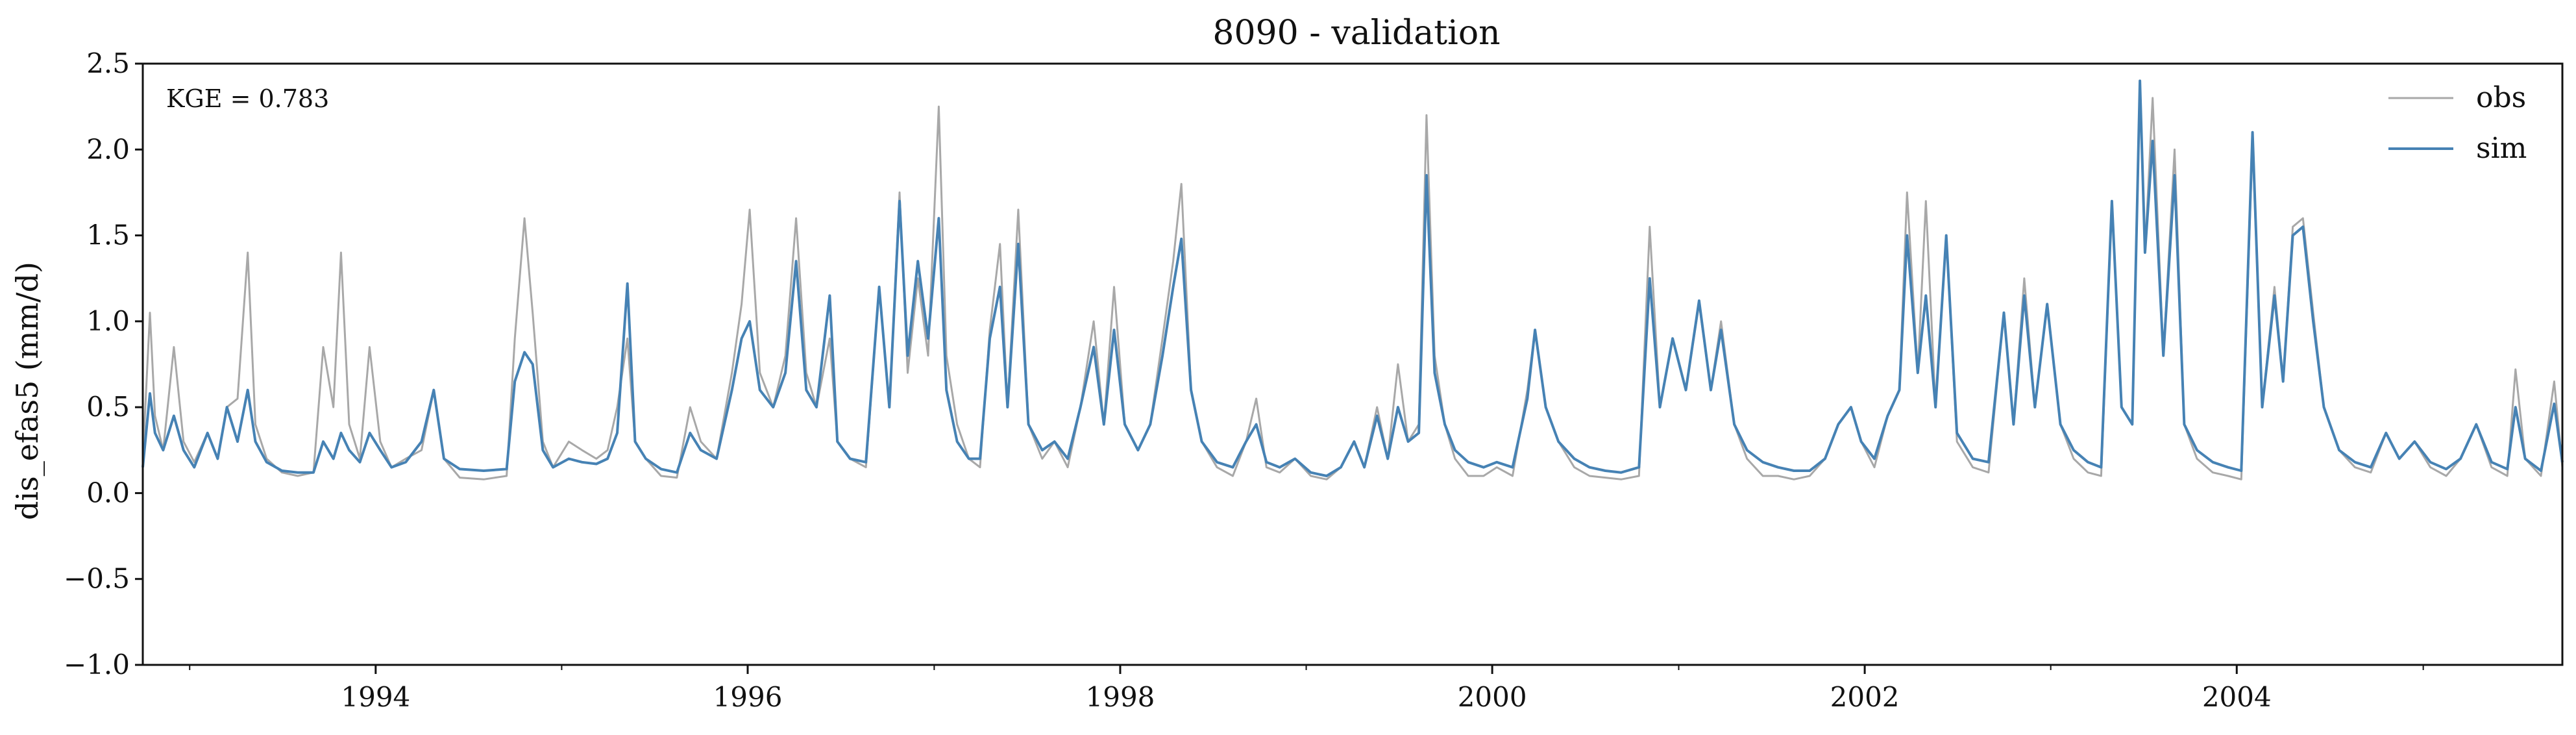  What do you see at coordinates (108, 149) in the screenshot?
I see `y-tick-label: 2.0` at bounding box center [108, 149].